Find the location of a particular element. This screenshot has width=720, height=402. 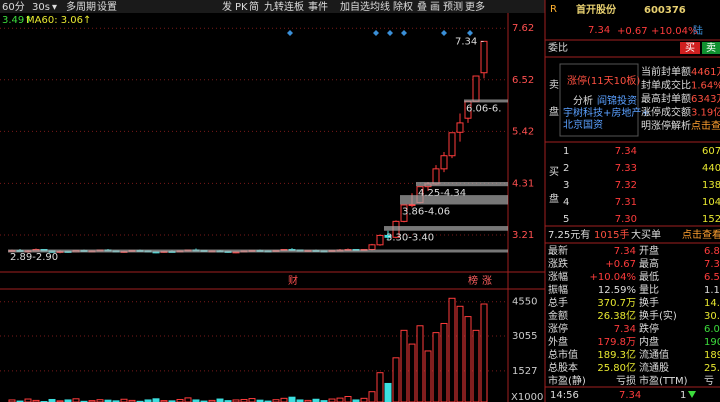

toolbar-button: 连板 is located at coordinates (294, 6).